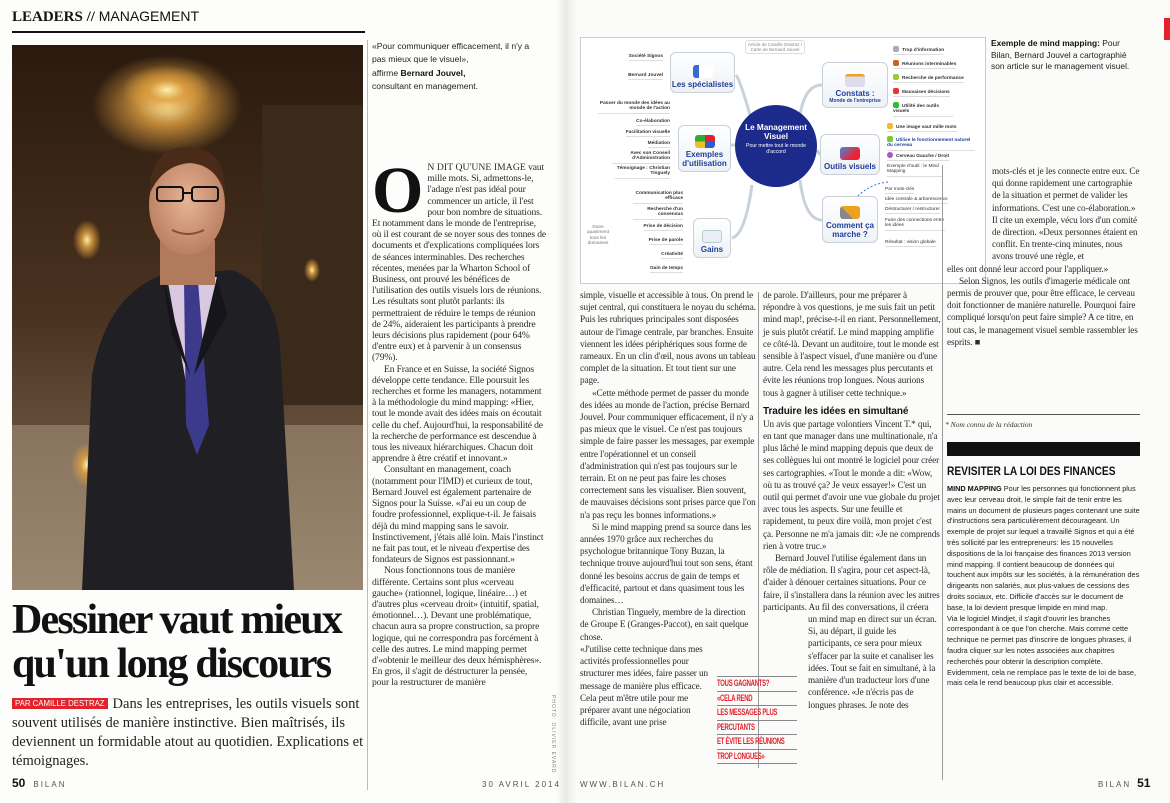 The image size is (1170, 803). What do you see at coordinates (850, 153) in the screenshot?
I see `tools-chart-icon` at bounding box center [850, 153].